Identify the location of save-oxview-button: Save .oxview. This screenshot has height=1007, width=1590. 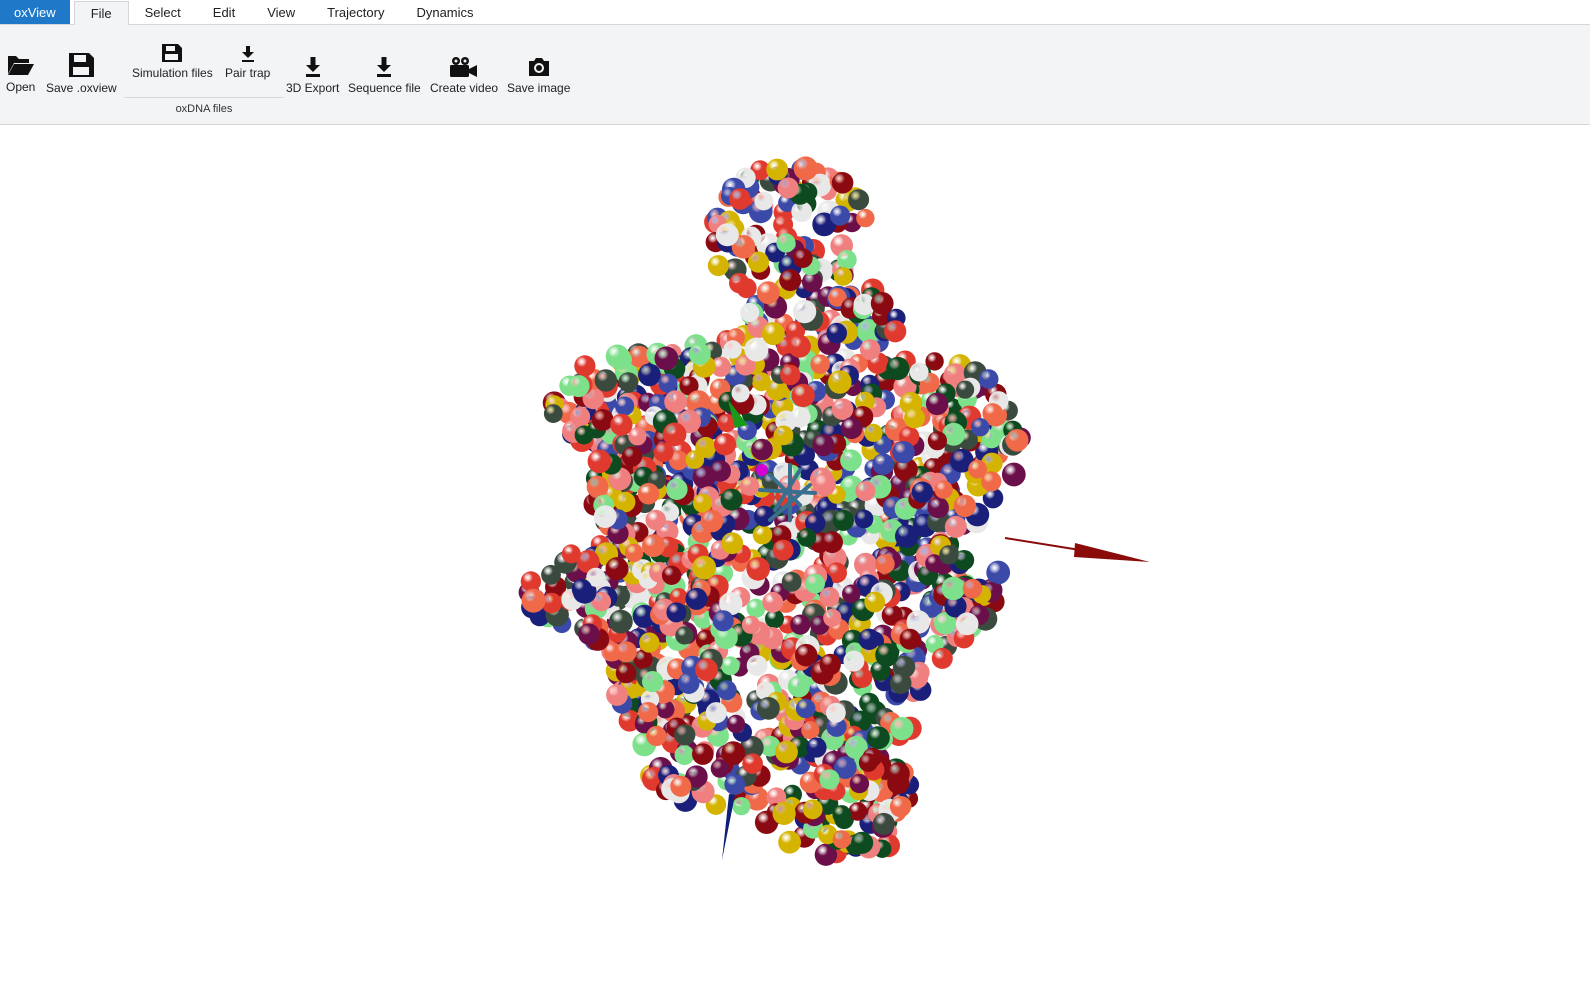
(81, 73).